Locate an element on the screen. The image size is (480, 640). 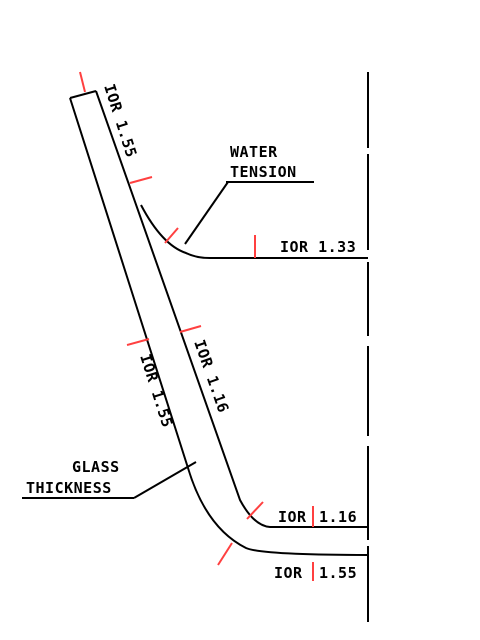
water-meniscus is located at coordinates (254, 231).